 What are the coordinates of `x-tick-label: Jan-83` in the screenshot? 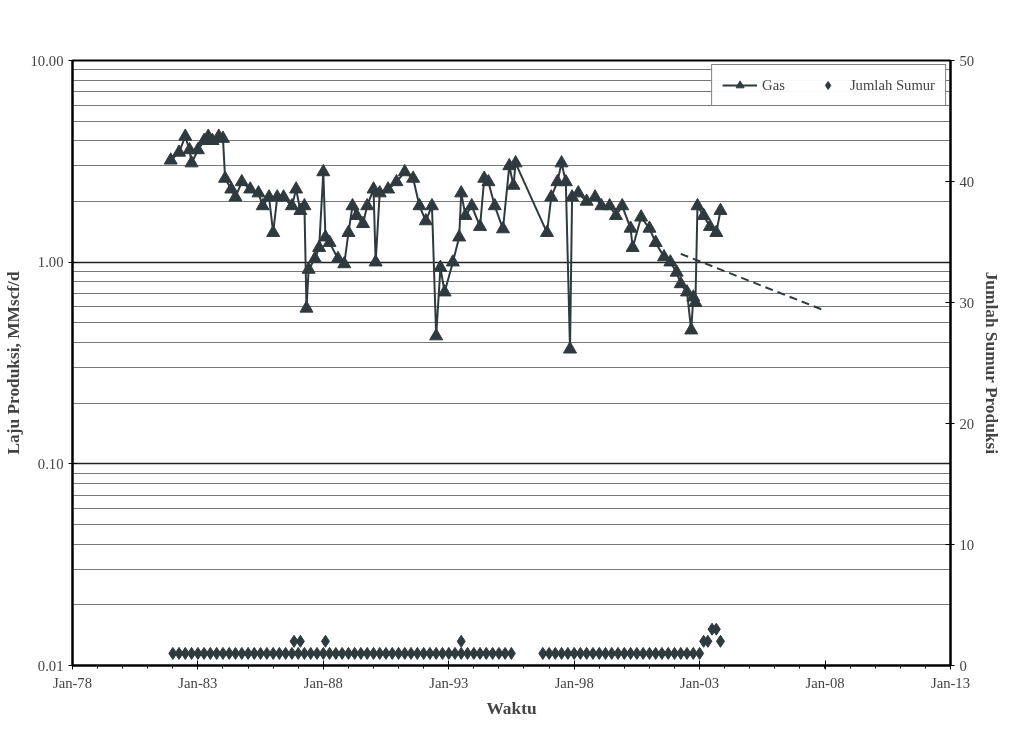 It's located at (198, 682).